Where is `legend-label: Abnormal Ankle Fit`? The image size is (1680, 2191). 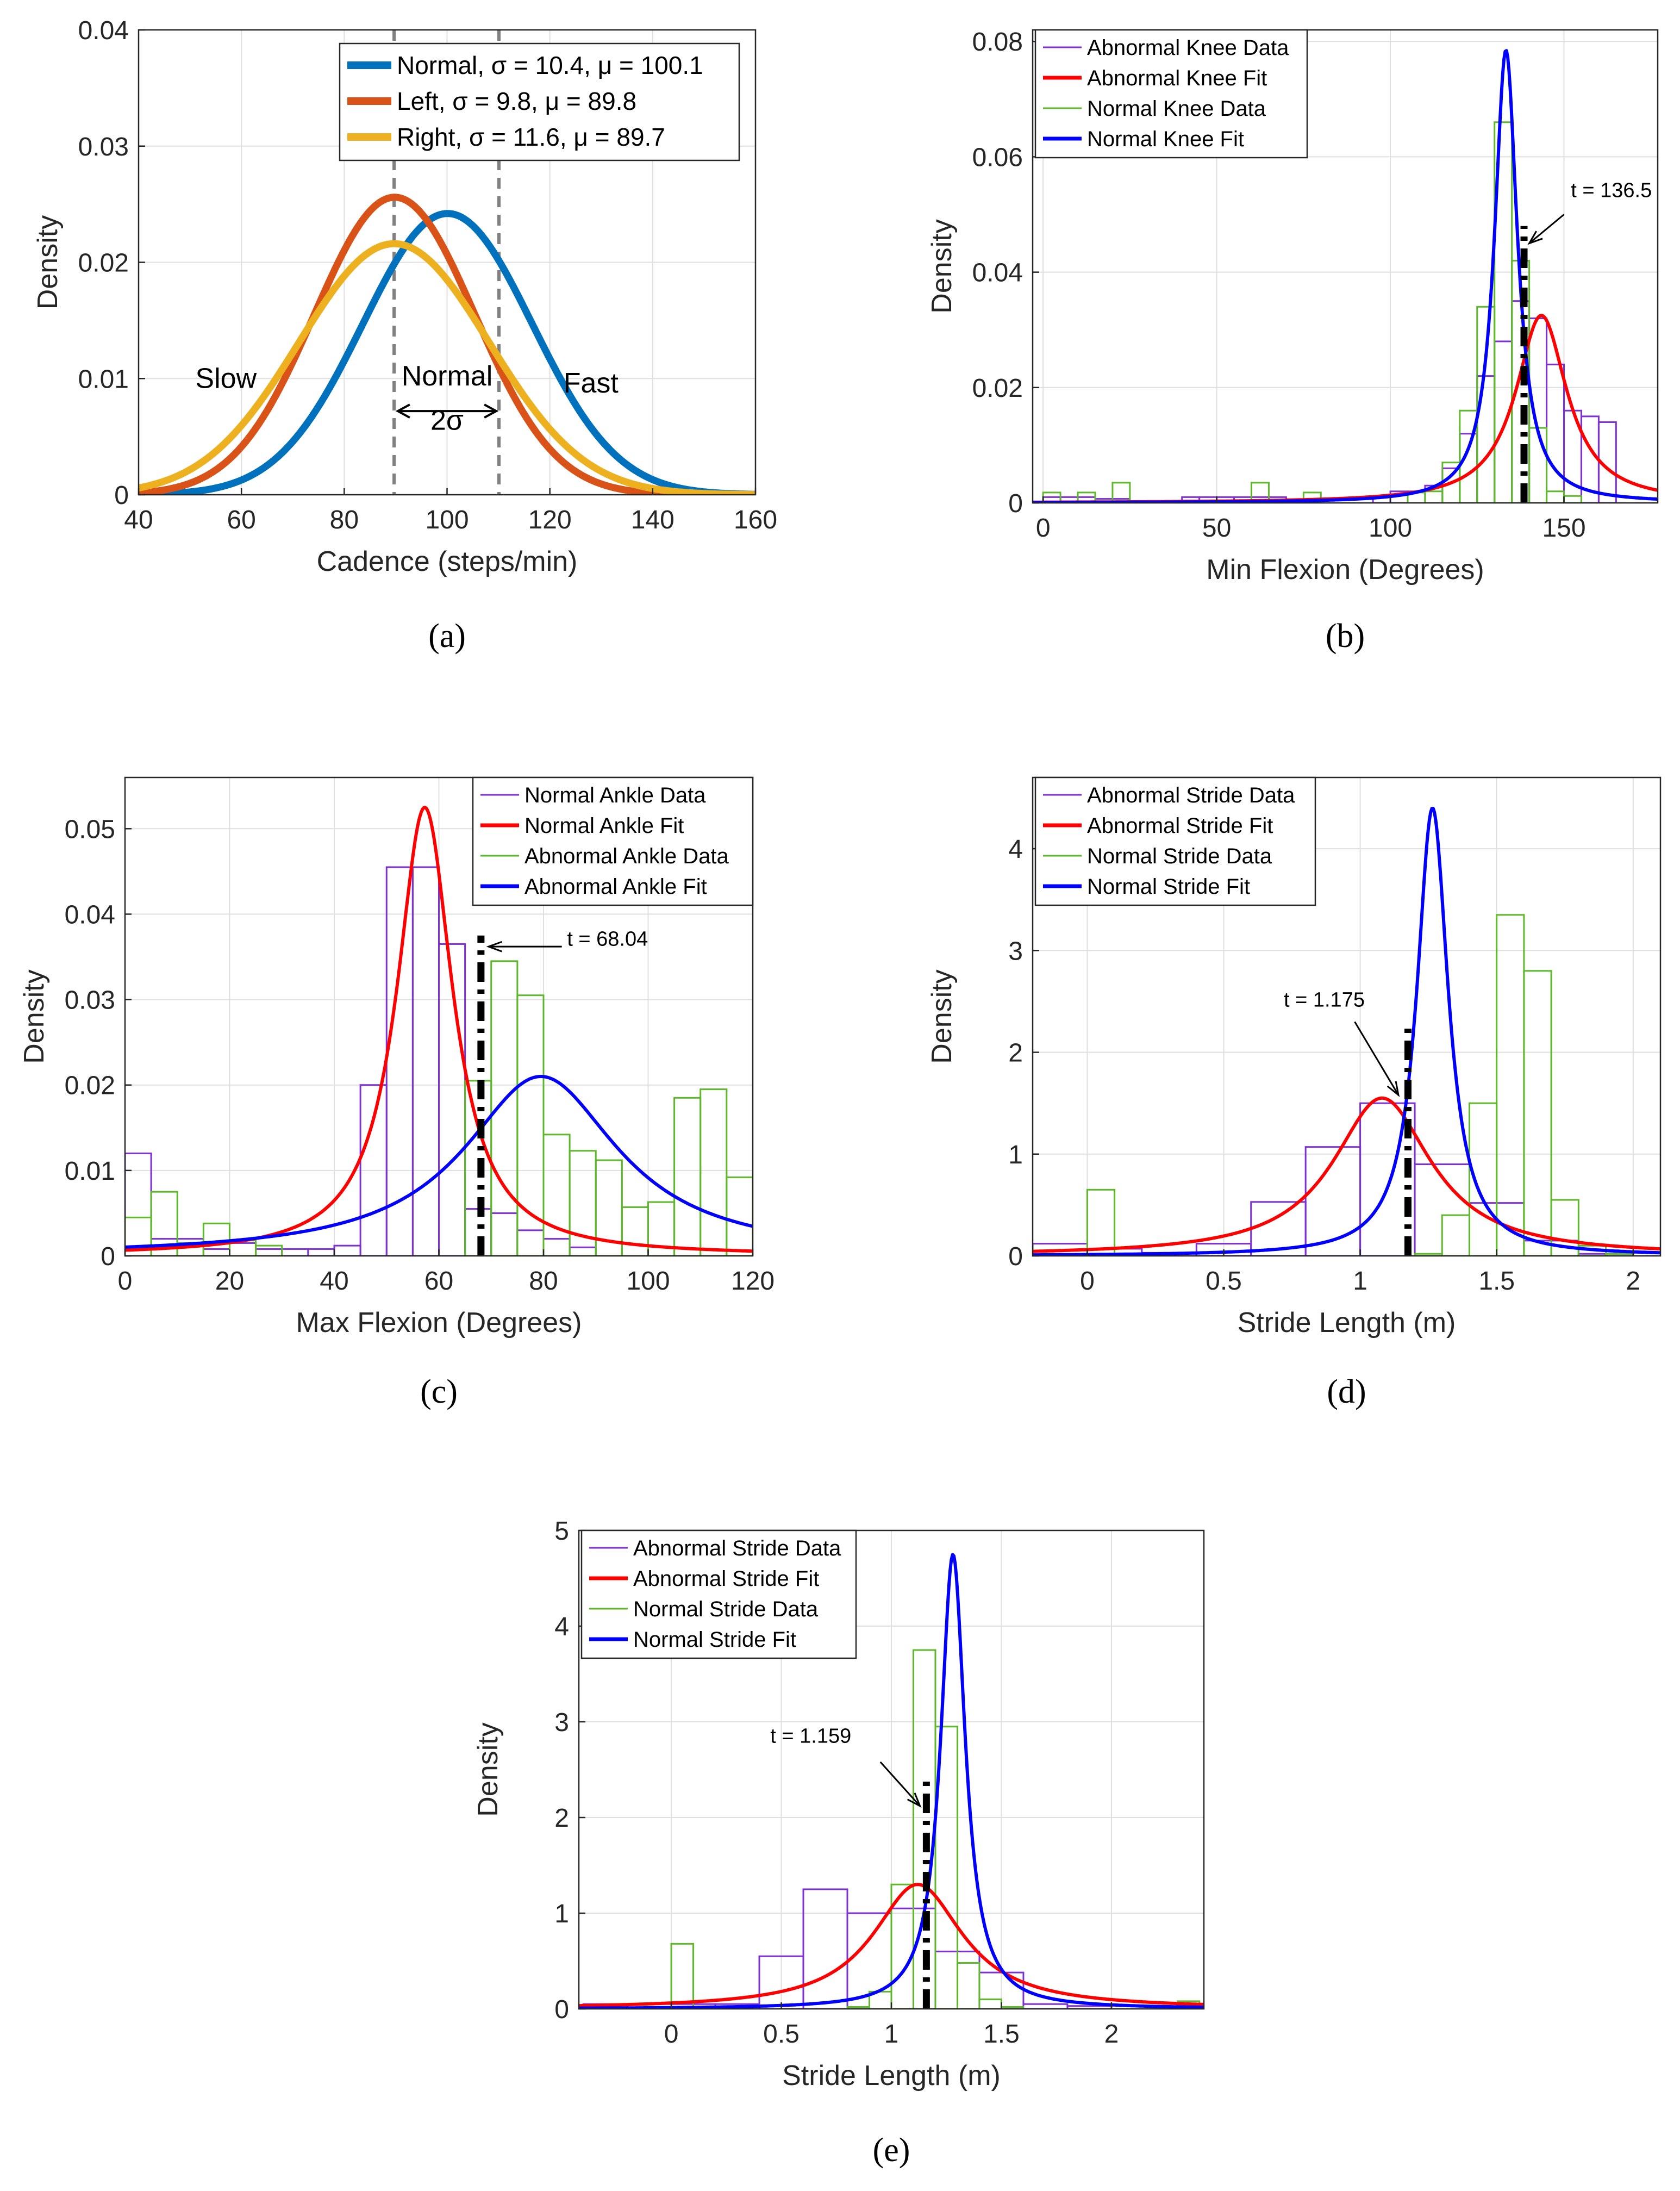
legend-label: Abnormal Ankle Fit is located at coordinates (615, 887).